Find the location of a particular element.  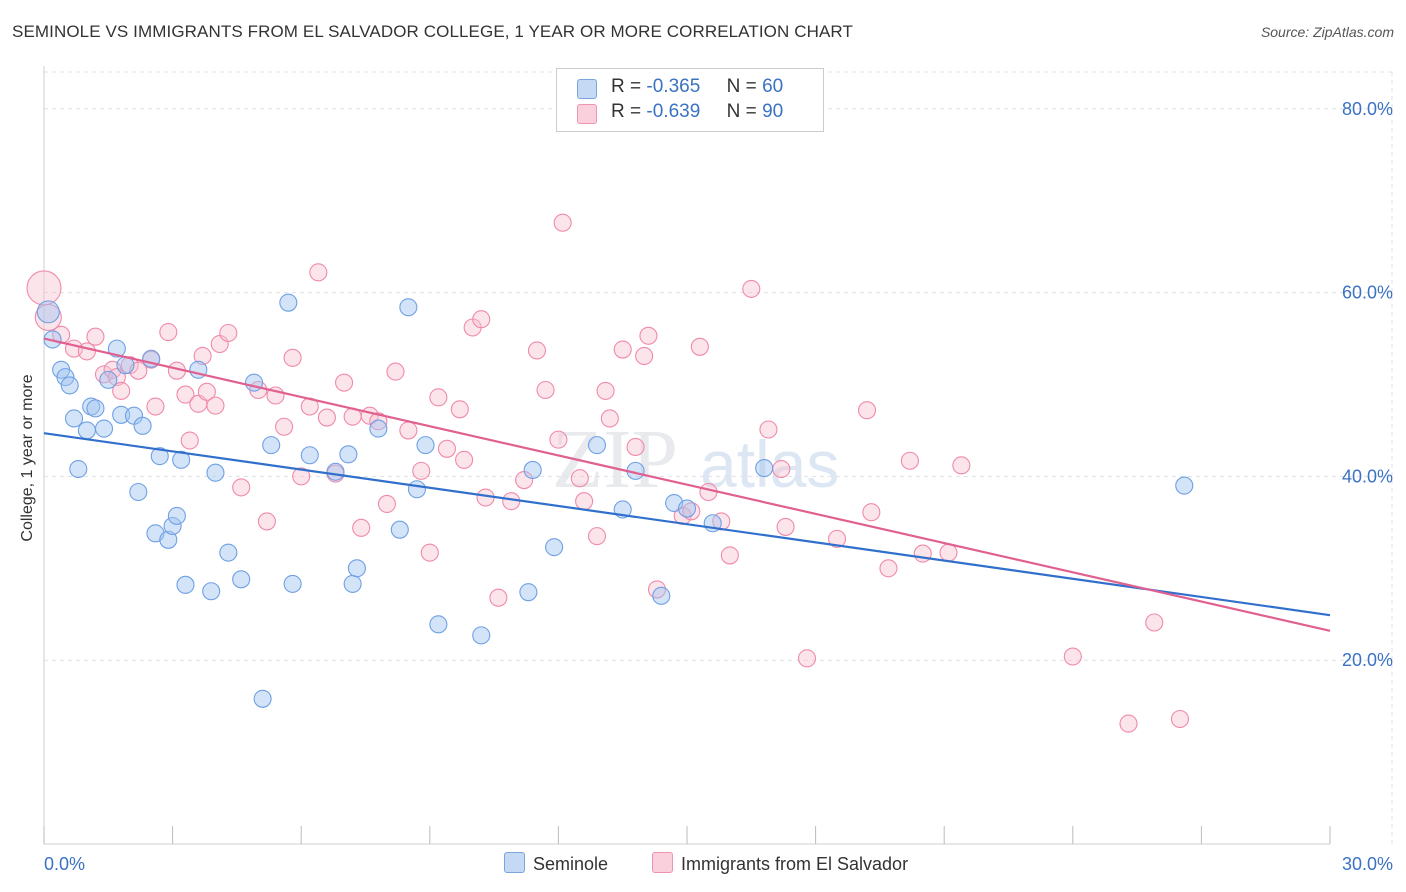

y-tick-label: 80.0% is located at coordinates (1367, 109).